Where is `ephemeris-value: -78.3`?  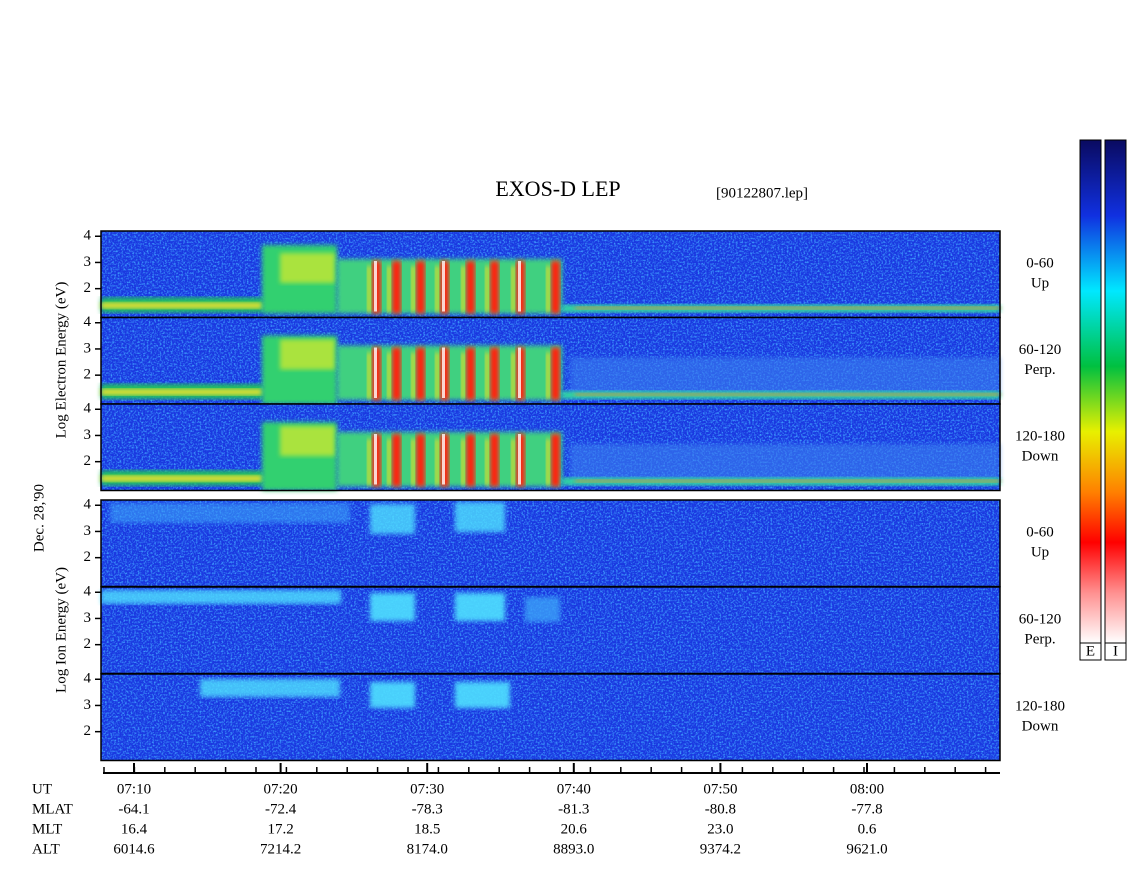
ephemeris-value: -78.3 is located at coordinates (427, 809).